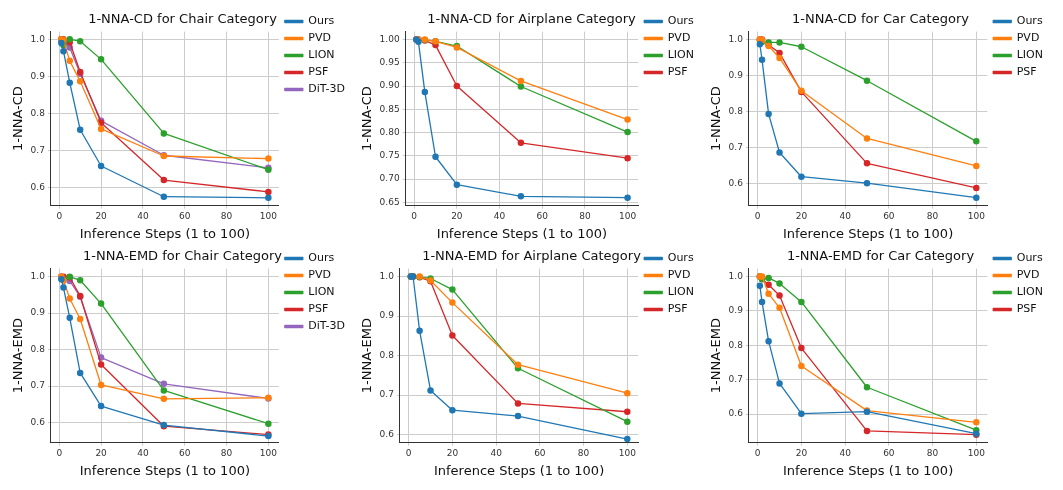 The height and width of the screenshot is (490, 1063). Describe the element at coordinates (389, 62) in the screenshot. I see `y-tick-label: 0.95` at that location.